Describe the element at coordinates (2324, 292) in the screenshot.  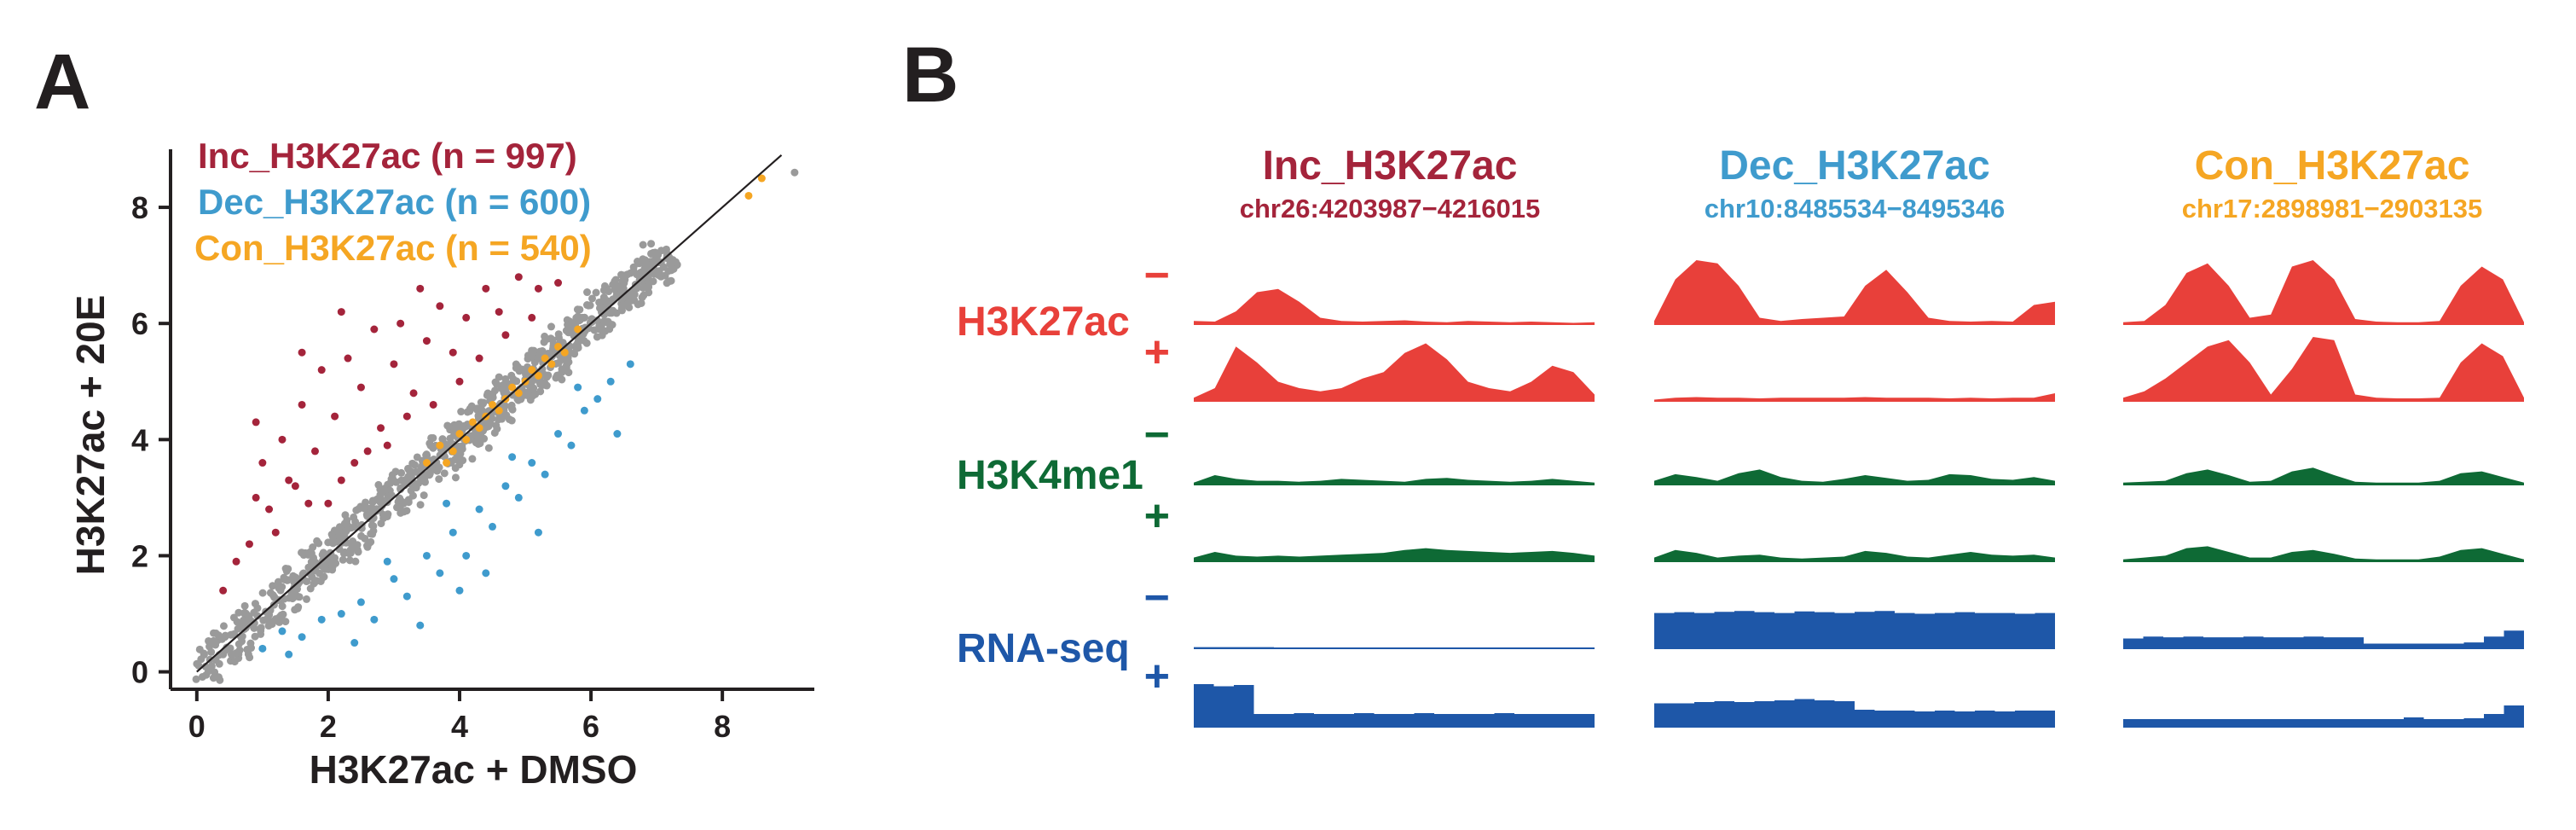
I see `track-h3k27ac-minus-con` at that location.